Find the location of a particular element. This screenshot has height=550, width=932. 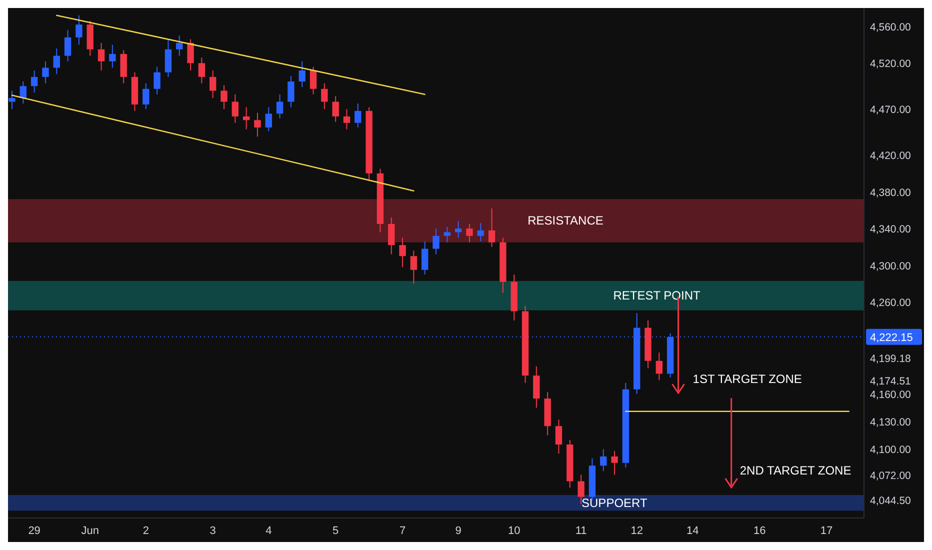

x-tick-label: 10 is located at coordinates (514, 531).